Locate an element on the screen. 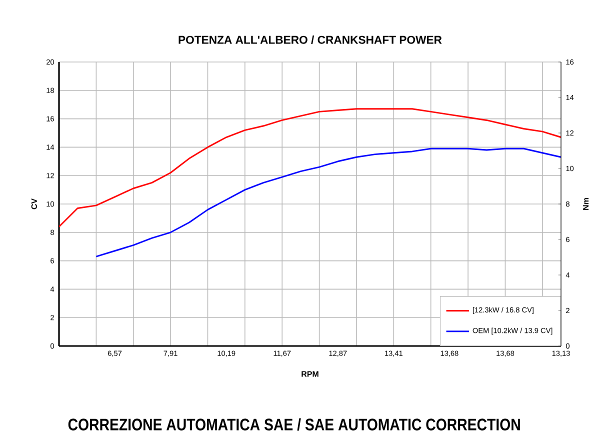 The image size is (610, 436). chart-title: POTENZA ALL'ALBERO / CRANKSHAFT POWER is located at coordinates (310, 40).